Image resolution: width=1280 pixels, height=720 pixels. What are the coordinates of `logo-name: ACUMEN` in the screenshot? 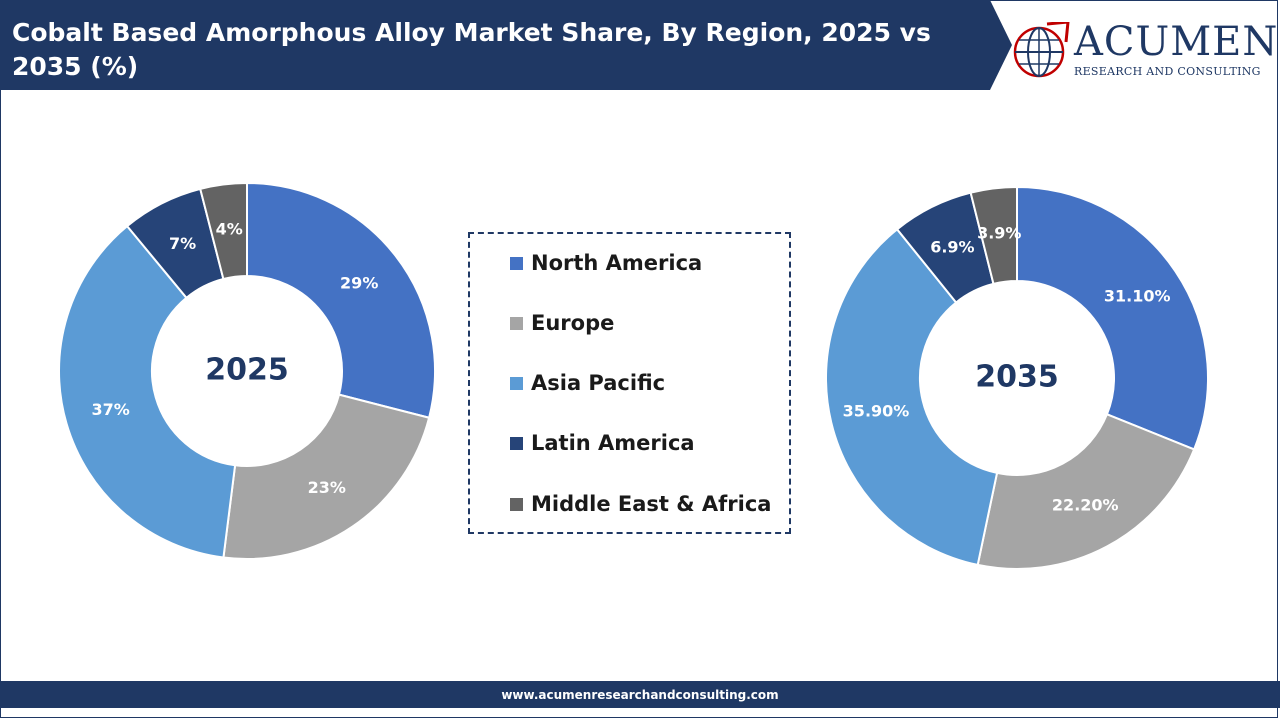 It's located at (1176, 42).